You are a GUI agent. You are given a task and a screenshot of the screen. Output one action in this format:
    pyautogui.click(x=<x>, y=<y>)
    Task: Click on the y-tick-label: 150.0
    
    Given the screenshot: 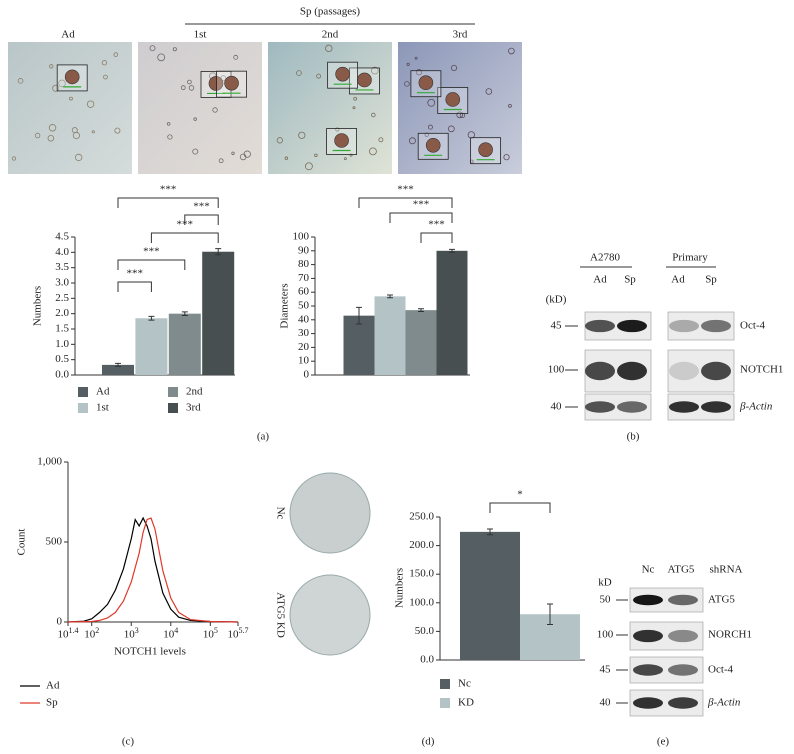 What is the action you would take?
    pyautogui.click(x=421, y=574)
    